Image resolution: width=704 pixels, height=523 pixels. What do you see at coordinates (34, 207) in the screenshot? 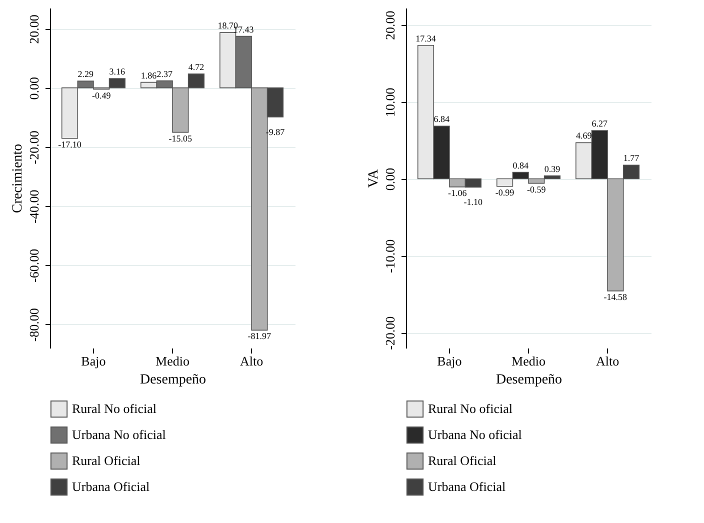
I see `y-tick-label: -40.00` at bounding box center [34, 207].